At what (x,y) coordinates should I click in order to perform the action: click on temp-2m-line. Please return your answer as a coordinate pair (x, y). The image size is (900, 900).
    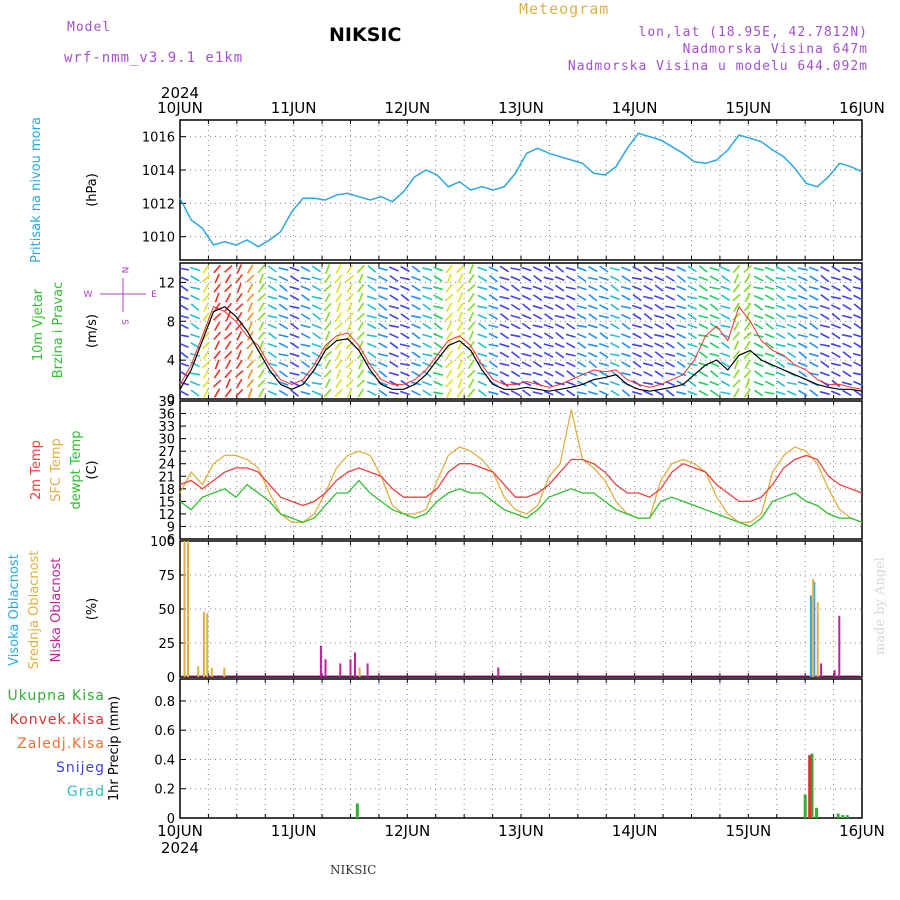
    Looking at the image, I should click on (521, 480).